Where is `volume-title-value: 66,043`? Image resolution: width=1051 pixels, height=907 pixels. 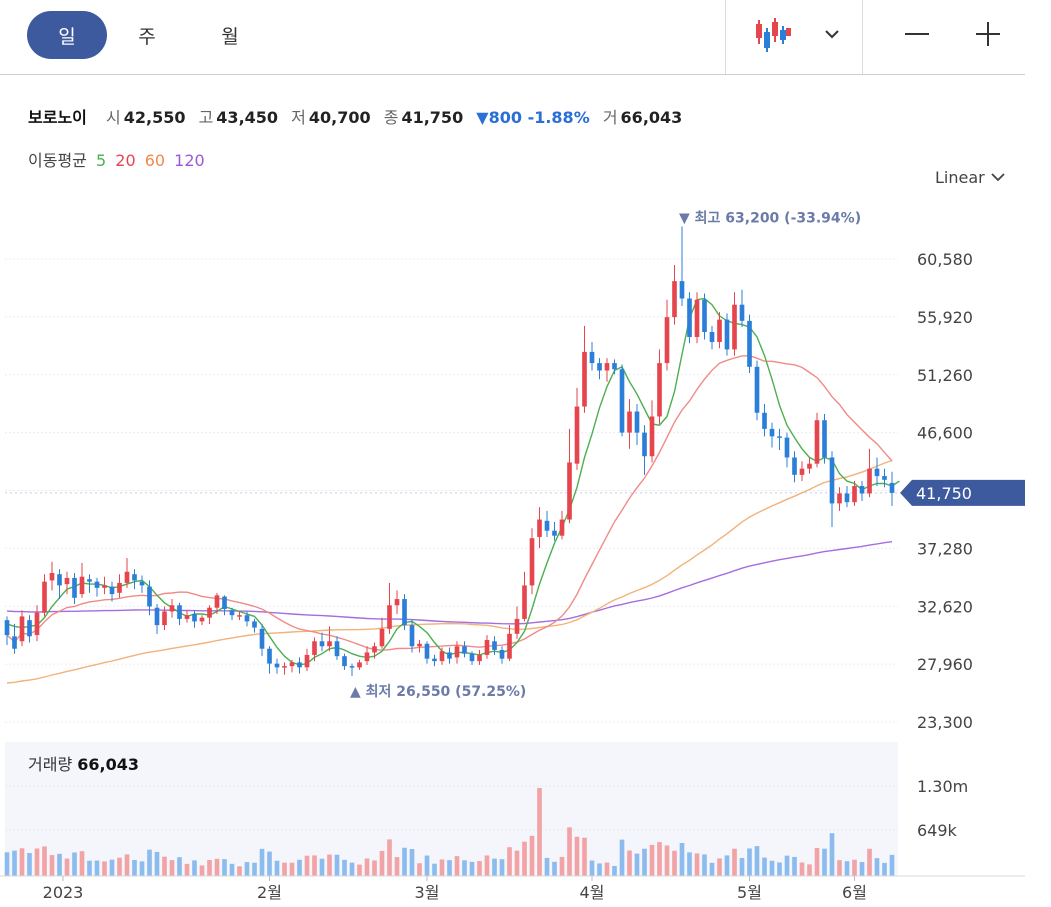 volume-title-value: 66,043 is located at coordinates (108, 764).